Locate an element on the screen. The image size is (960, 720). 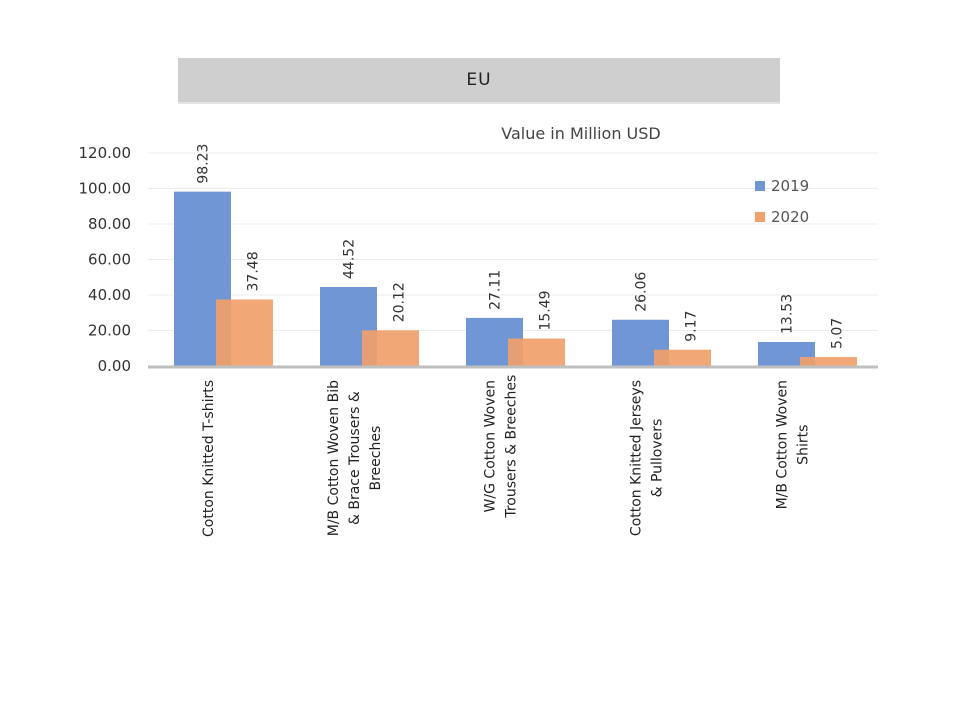
data-label: 26.06 is located at coordinates (642, 292).